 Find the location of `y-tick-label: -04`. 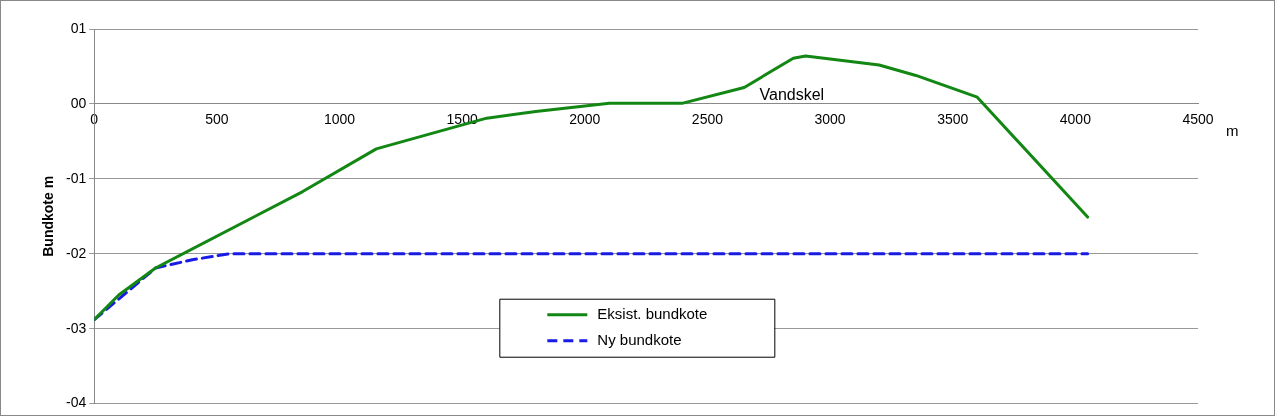

y-tick-label: -04 is located at coordinates (76, 402).